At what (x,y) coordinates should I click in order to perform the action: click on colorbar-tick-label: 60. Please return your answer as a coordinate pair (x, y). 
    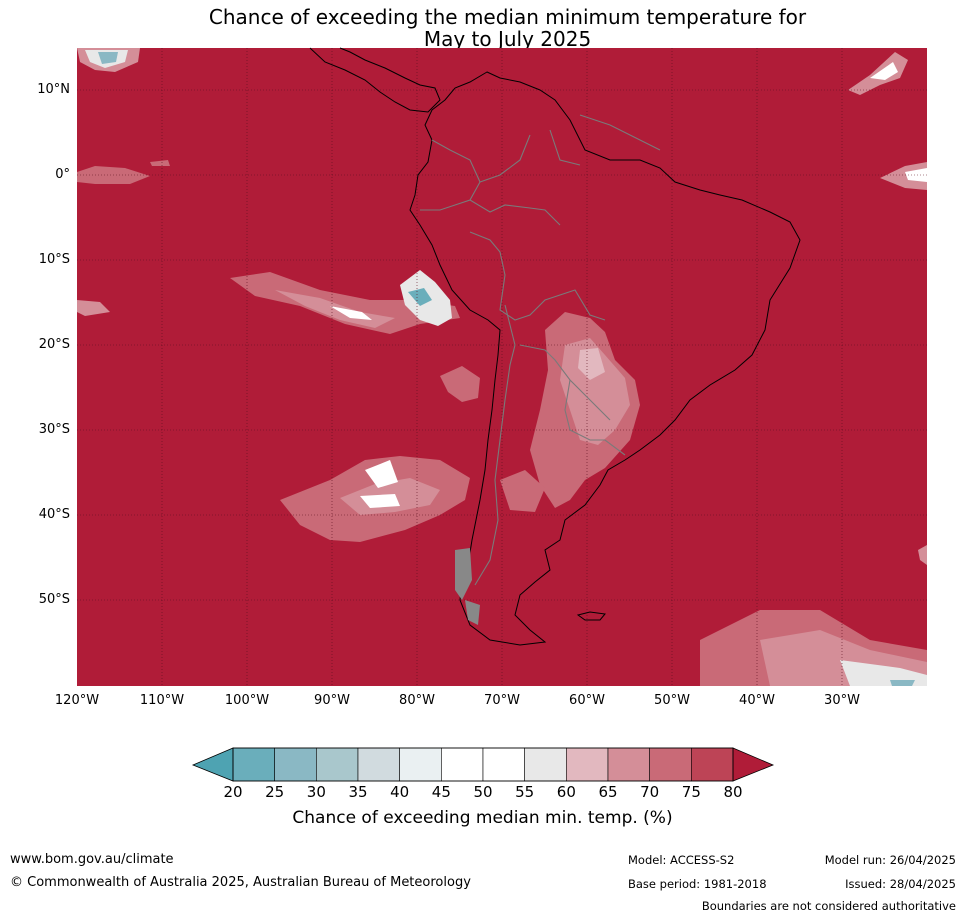
    Looking at the image, I should click on (566, 792).